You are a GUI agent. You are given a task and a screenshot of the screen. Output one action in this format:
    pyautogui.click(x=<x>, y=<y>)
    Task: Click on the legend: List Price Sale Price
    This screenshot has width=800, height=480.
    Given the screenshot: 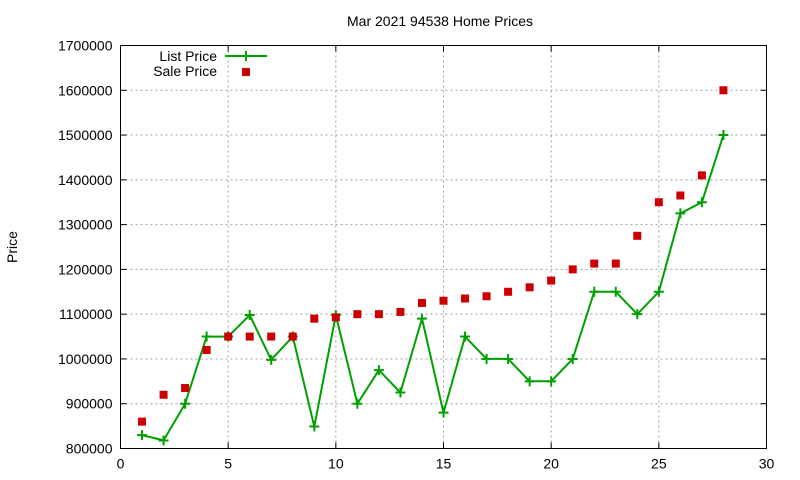 What is the action you would take?
    pyautogui.click(x=210, y=63)
    